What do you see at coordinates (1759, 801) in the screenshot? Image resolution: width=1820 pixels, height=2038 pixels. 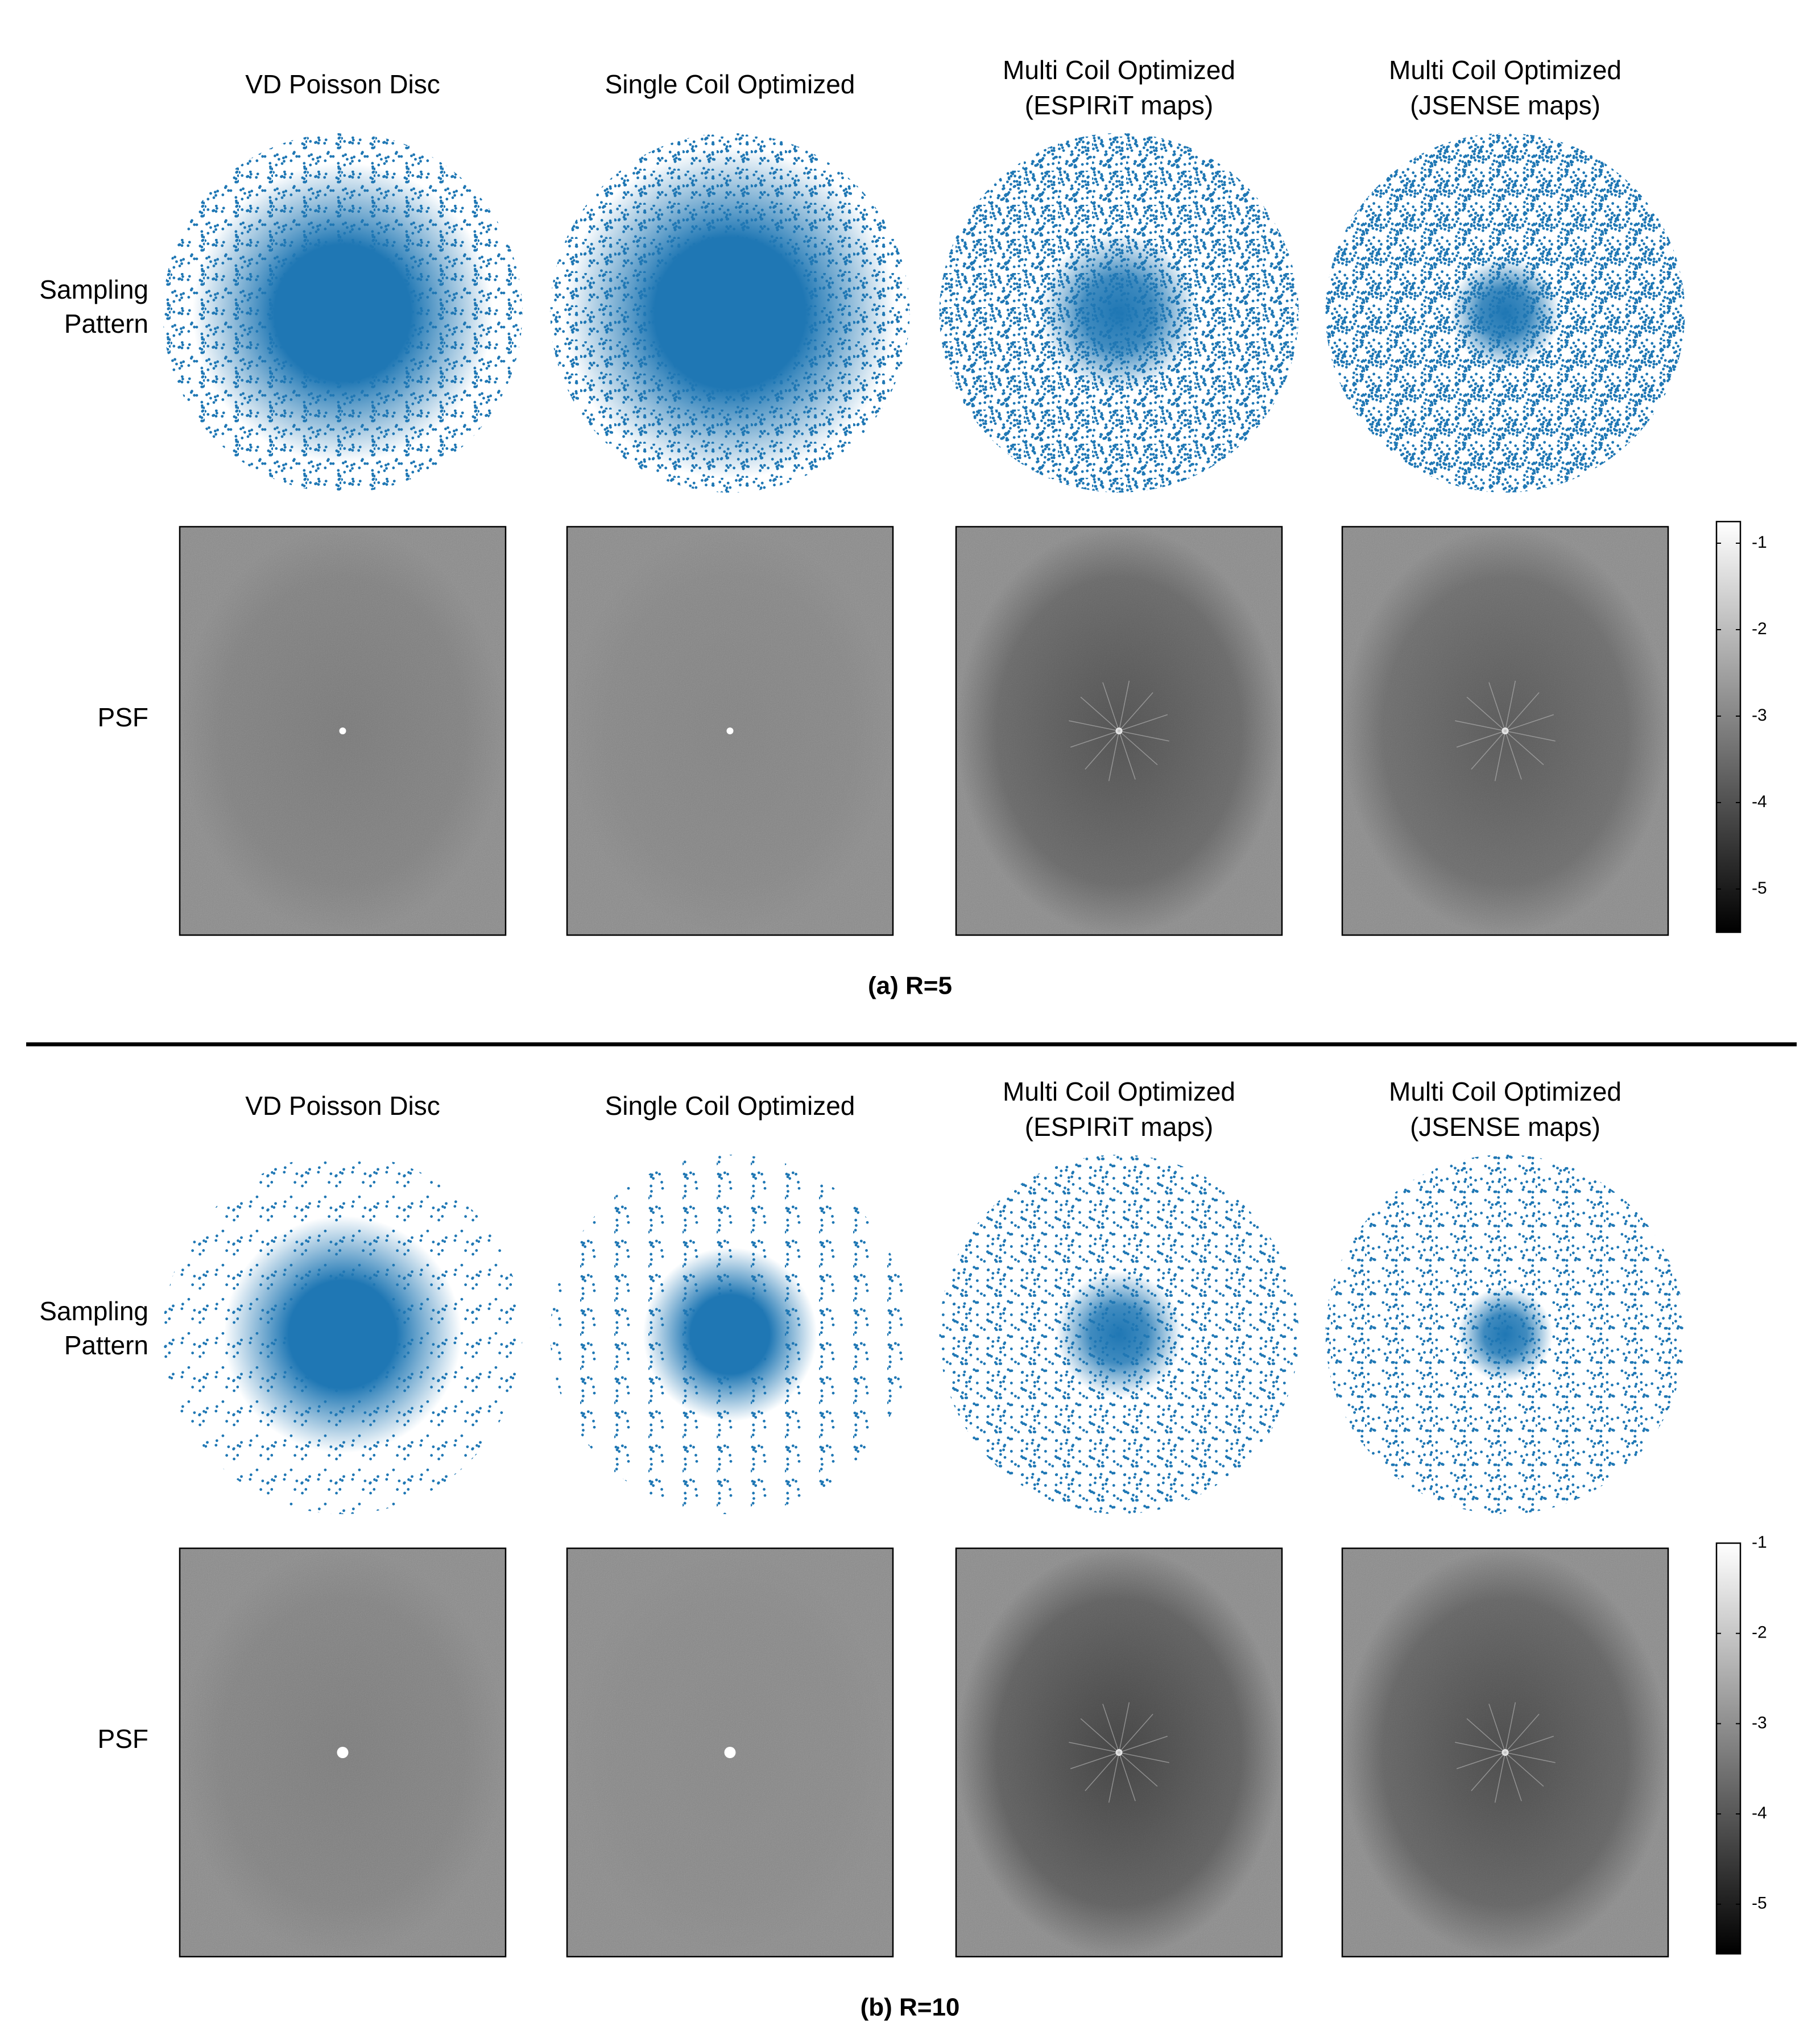 I see `colorbar-tick-label: -4` at bounding box center [1759, 801].